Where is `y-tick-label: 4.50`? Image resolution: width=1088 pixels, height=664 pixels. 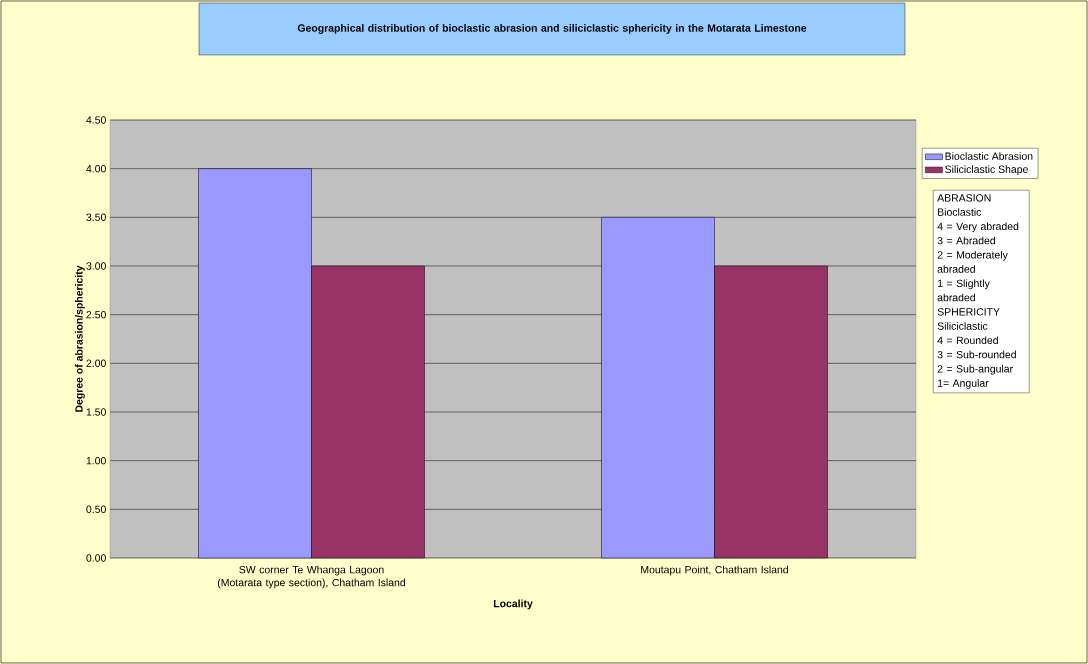
y-tick-label: 4.50 is located at coordinates (96, 120).